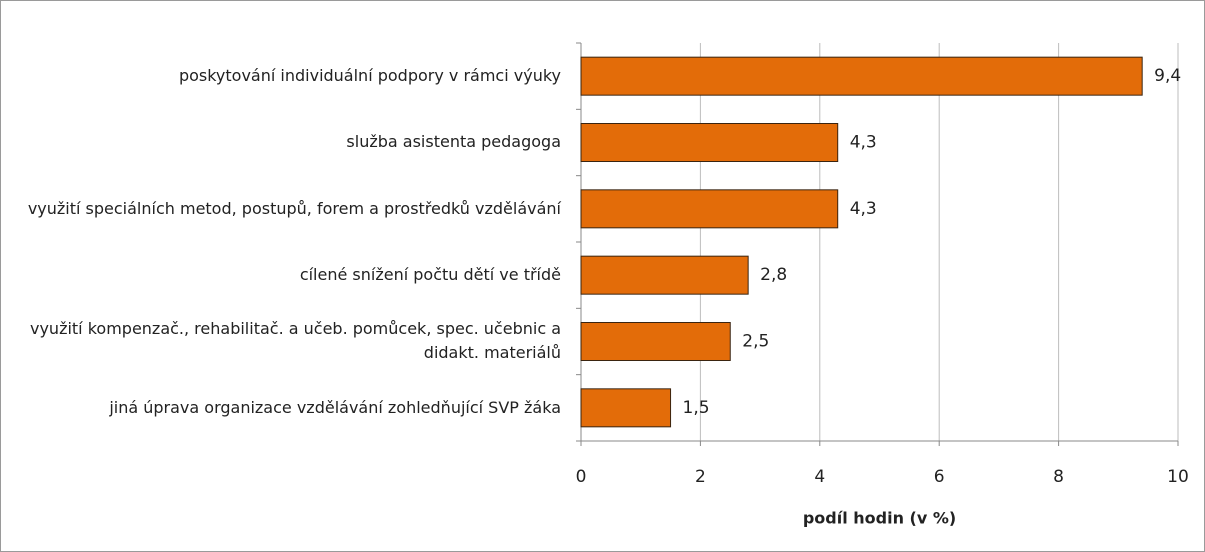 This screenshot has height=552, width=1205. What do you see at coordinates (755, 342) in the screenshot?
I see `value-label: 2,5` at bounding box center [755, 342].